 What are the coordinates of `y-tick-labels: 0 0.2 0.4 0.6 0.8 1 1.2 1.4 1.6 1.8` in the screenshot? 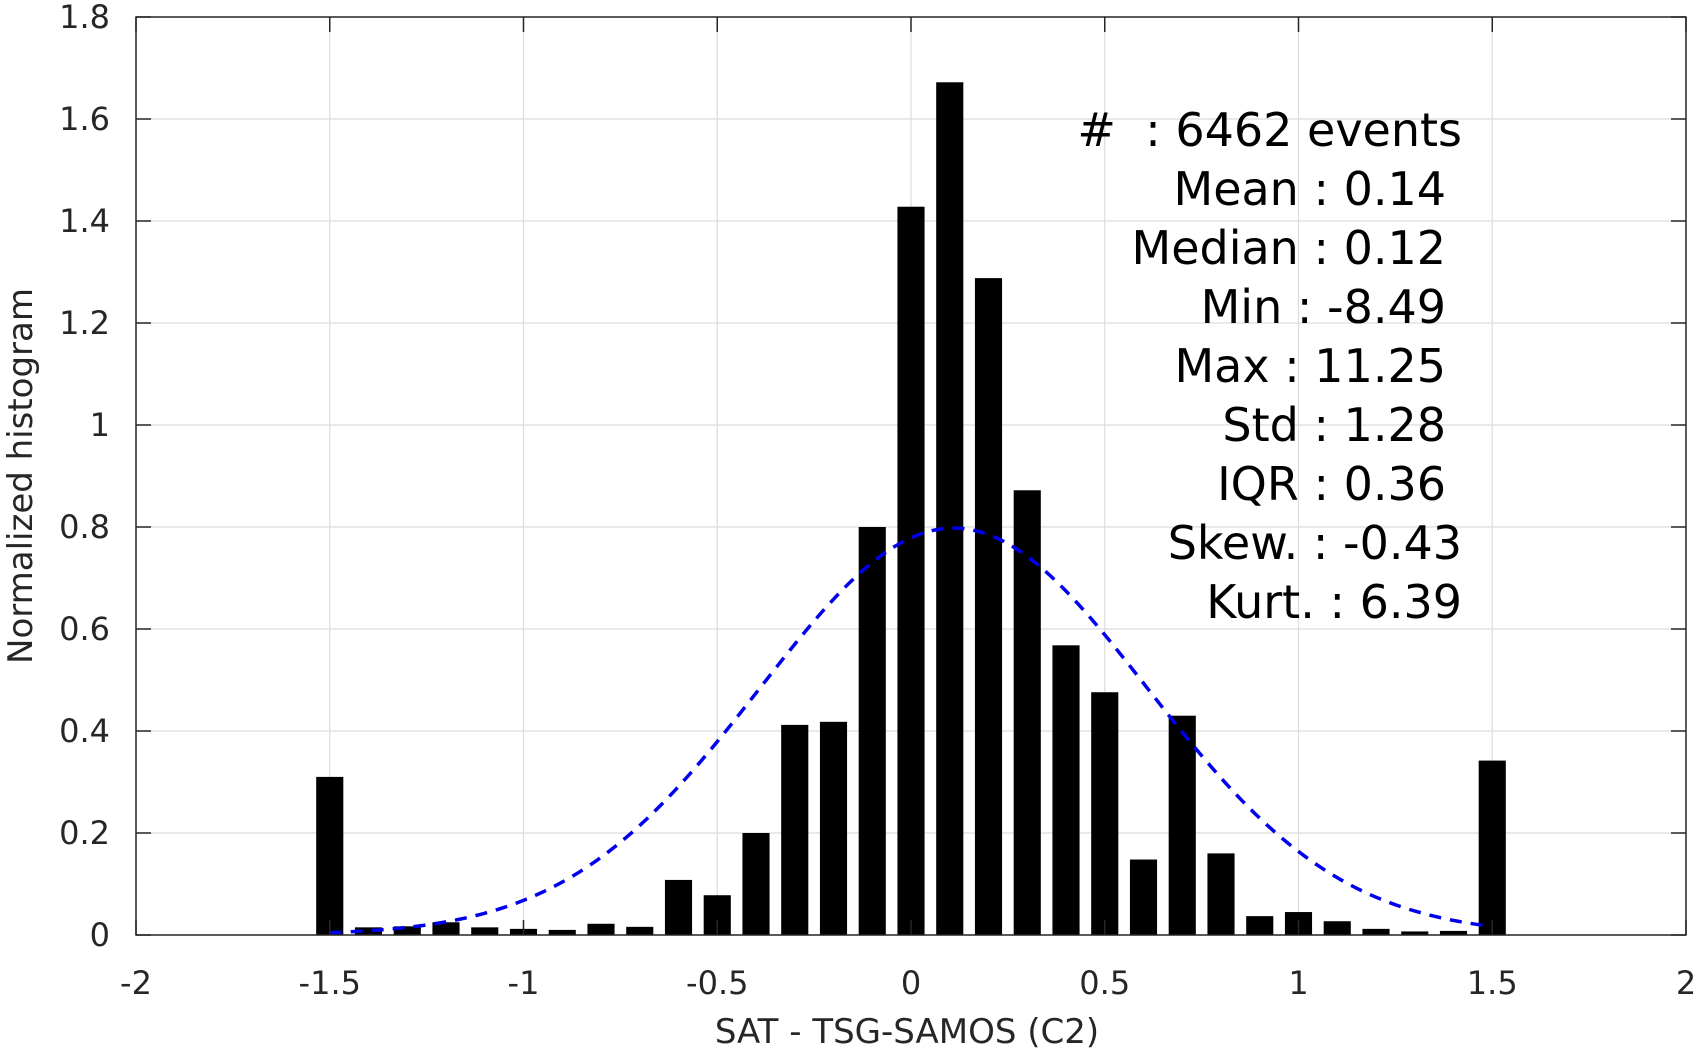 It's located at (84, 477).